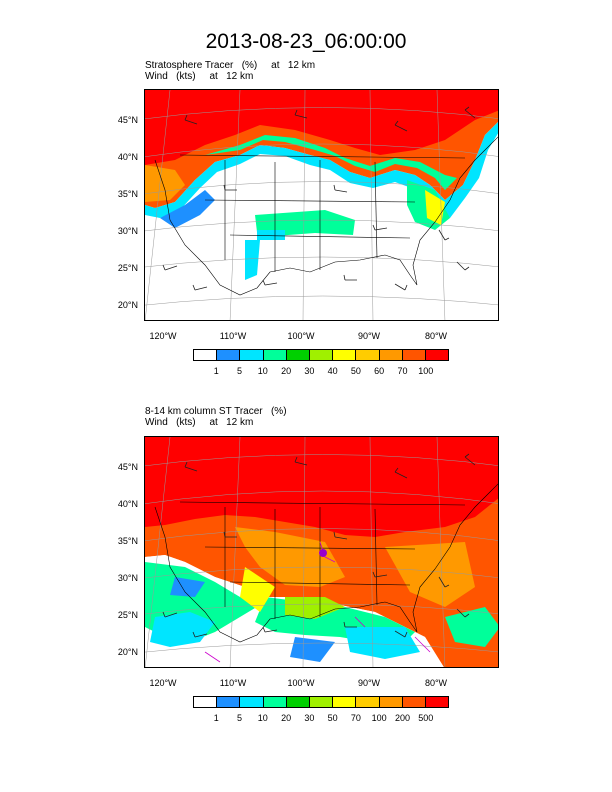 Image resolution: width=612 pixels, height=792 pixels. I want to click on panel1-lat-label: 30°N, so click(127, 231).